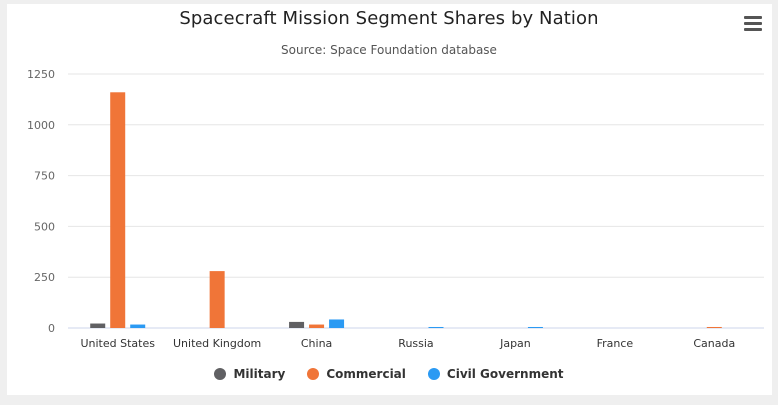 This screenshot has height=405, width=778. Describe the element at coordinates (505, 374) in the screenshot. I see `legend-label: Civil Government` at that location.